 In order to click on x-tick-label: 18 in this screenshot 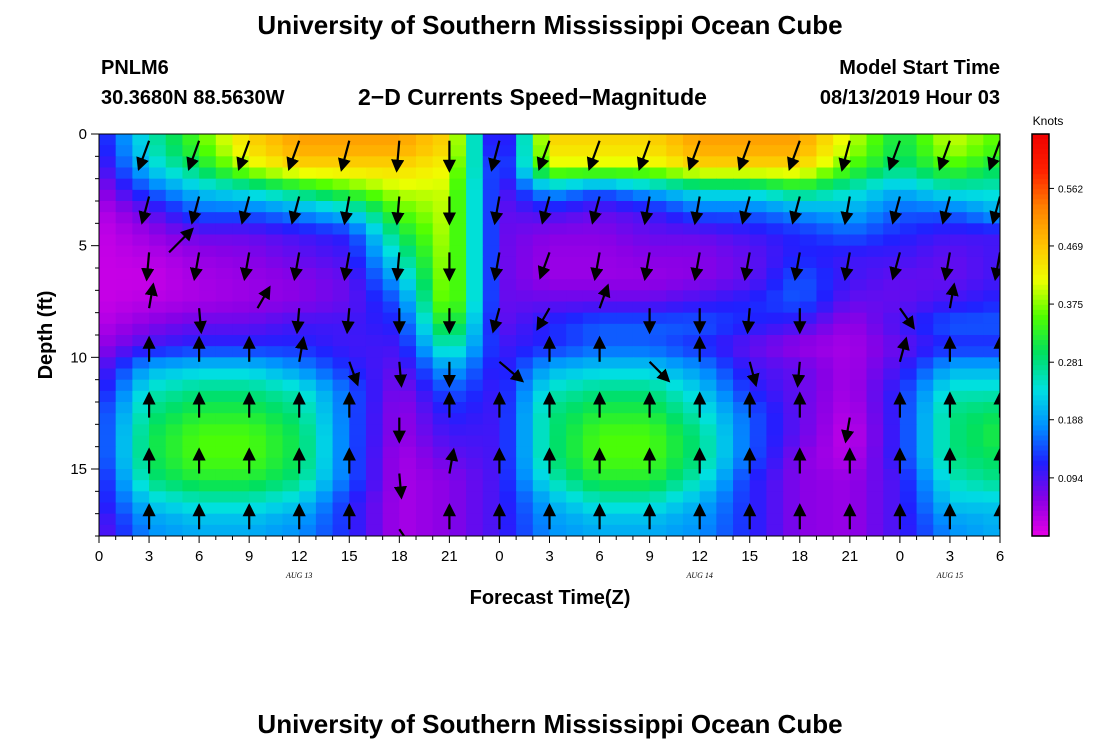, I will do `click(799, 556)`.